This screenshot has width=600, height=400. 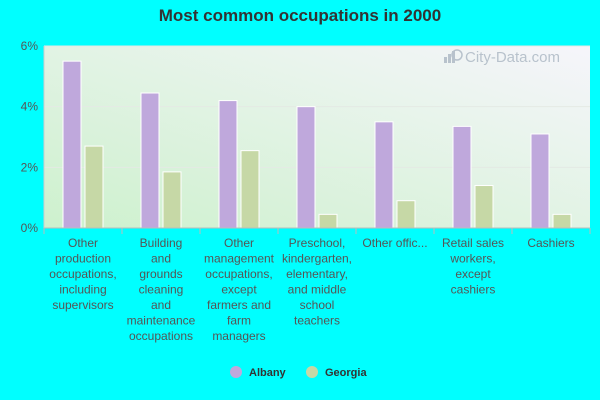 I want to click on x-category-label-line: cleaning, so click(x=161, y=290).